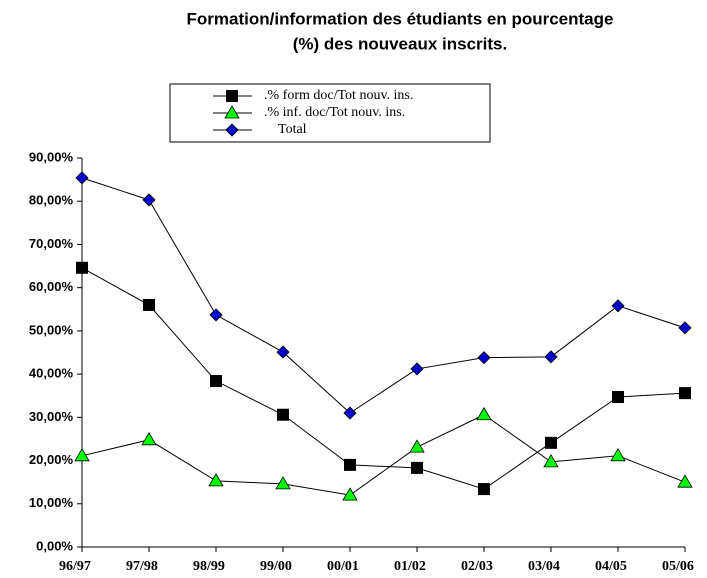 This screenshot has height=578, width=707. I want to click on x-tick-label: 99/00, so click(276, 566).